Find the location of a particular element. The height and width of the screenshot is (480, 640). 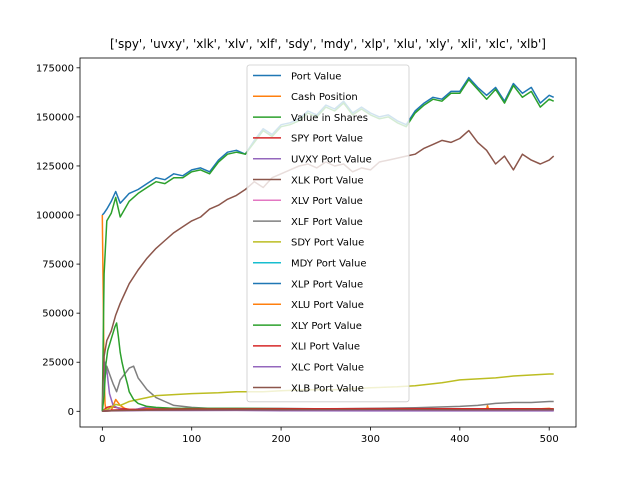

legend-label: XLI Port Value is located at coordinates (325, 347).